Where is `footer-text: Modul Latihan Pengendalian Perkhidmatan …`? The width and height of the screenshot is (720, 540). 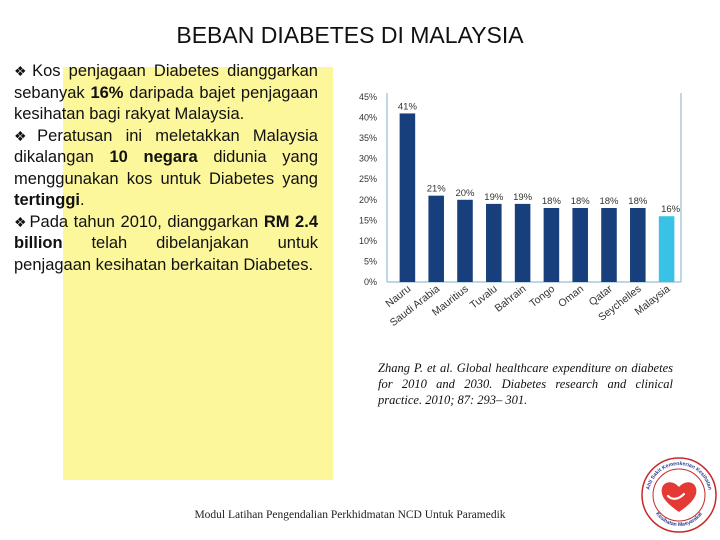 footer-text: Modul Latihan Pengendalian Perkhidmatan … is located at coordinates (350, 515).